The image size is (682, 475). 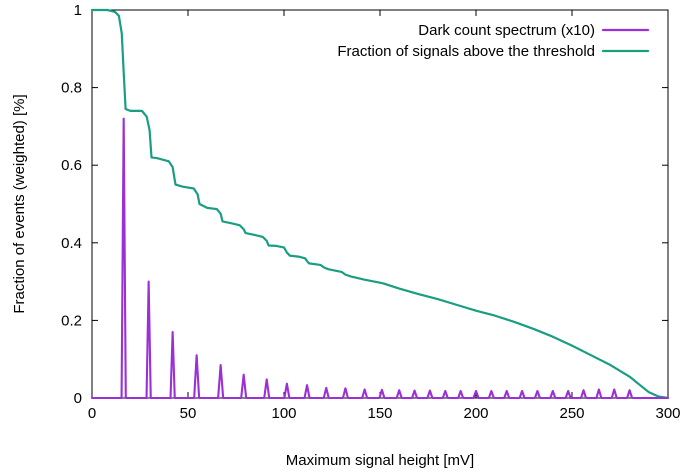 What do you see at coordinates (78, 10) in the screenshot?
I see `y-tick-label: 1` at bounding box center [78, 10].